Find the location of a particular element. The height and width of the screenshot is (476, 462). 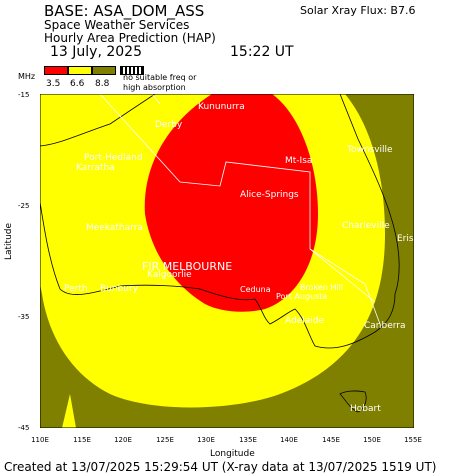

x-tick: 125E is located at coordinates (165, 440).